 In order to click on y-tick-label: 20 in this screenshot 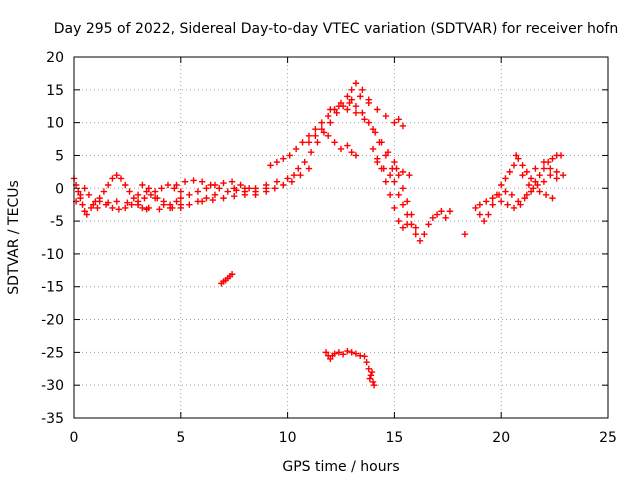, I will do `click(55, 58)`.